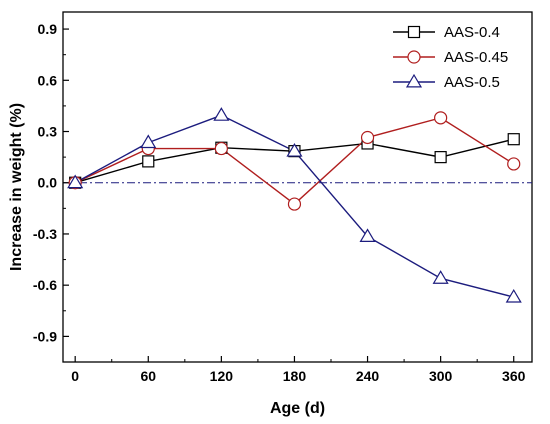 This screenshot has height=424, width=550. Describe the element at coordinates (476, 57) in the screenshot. I see `legend-label: AAS-0.45` at that location.